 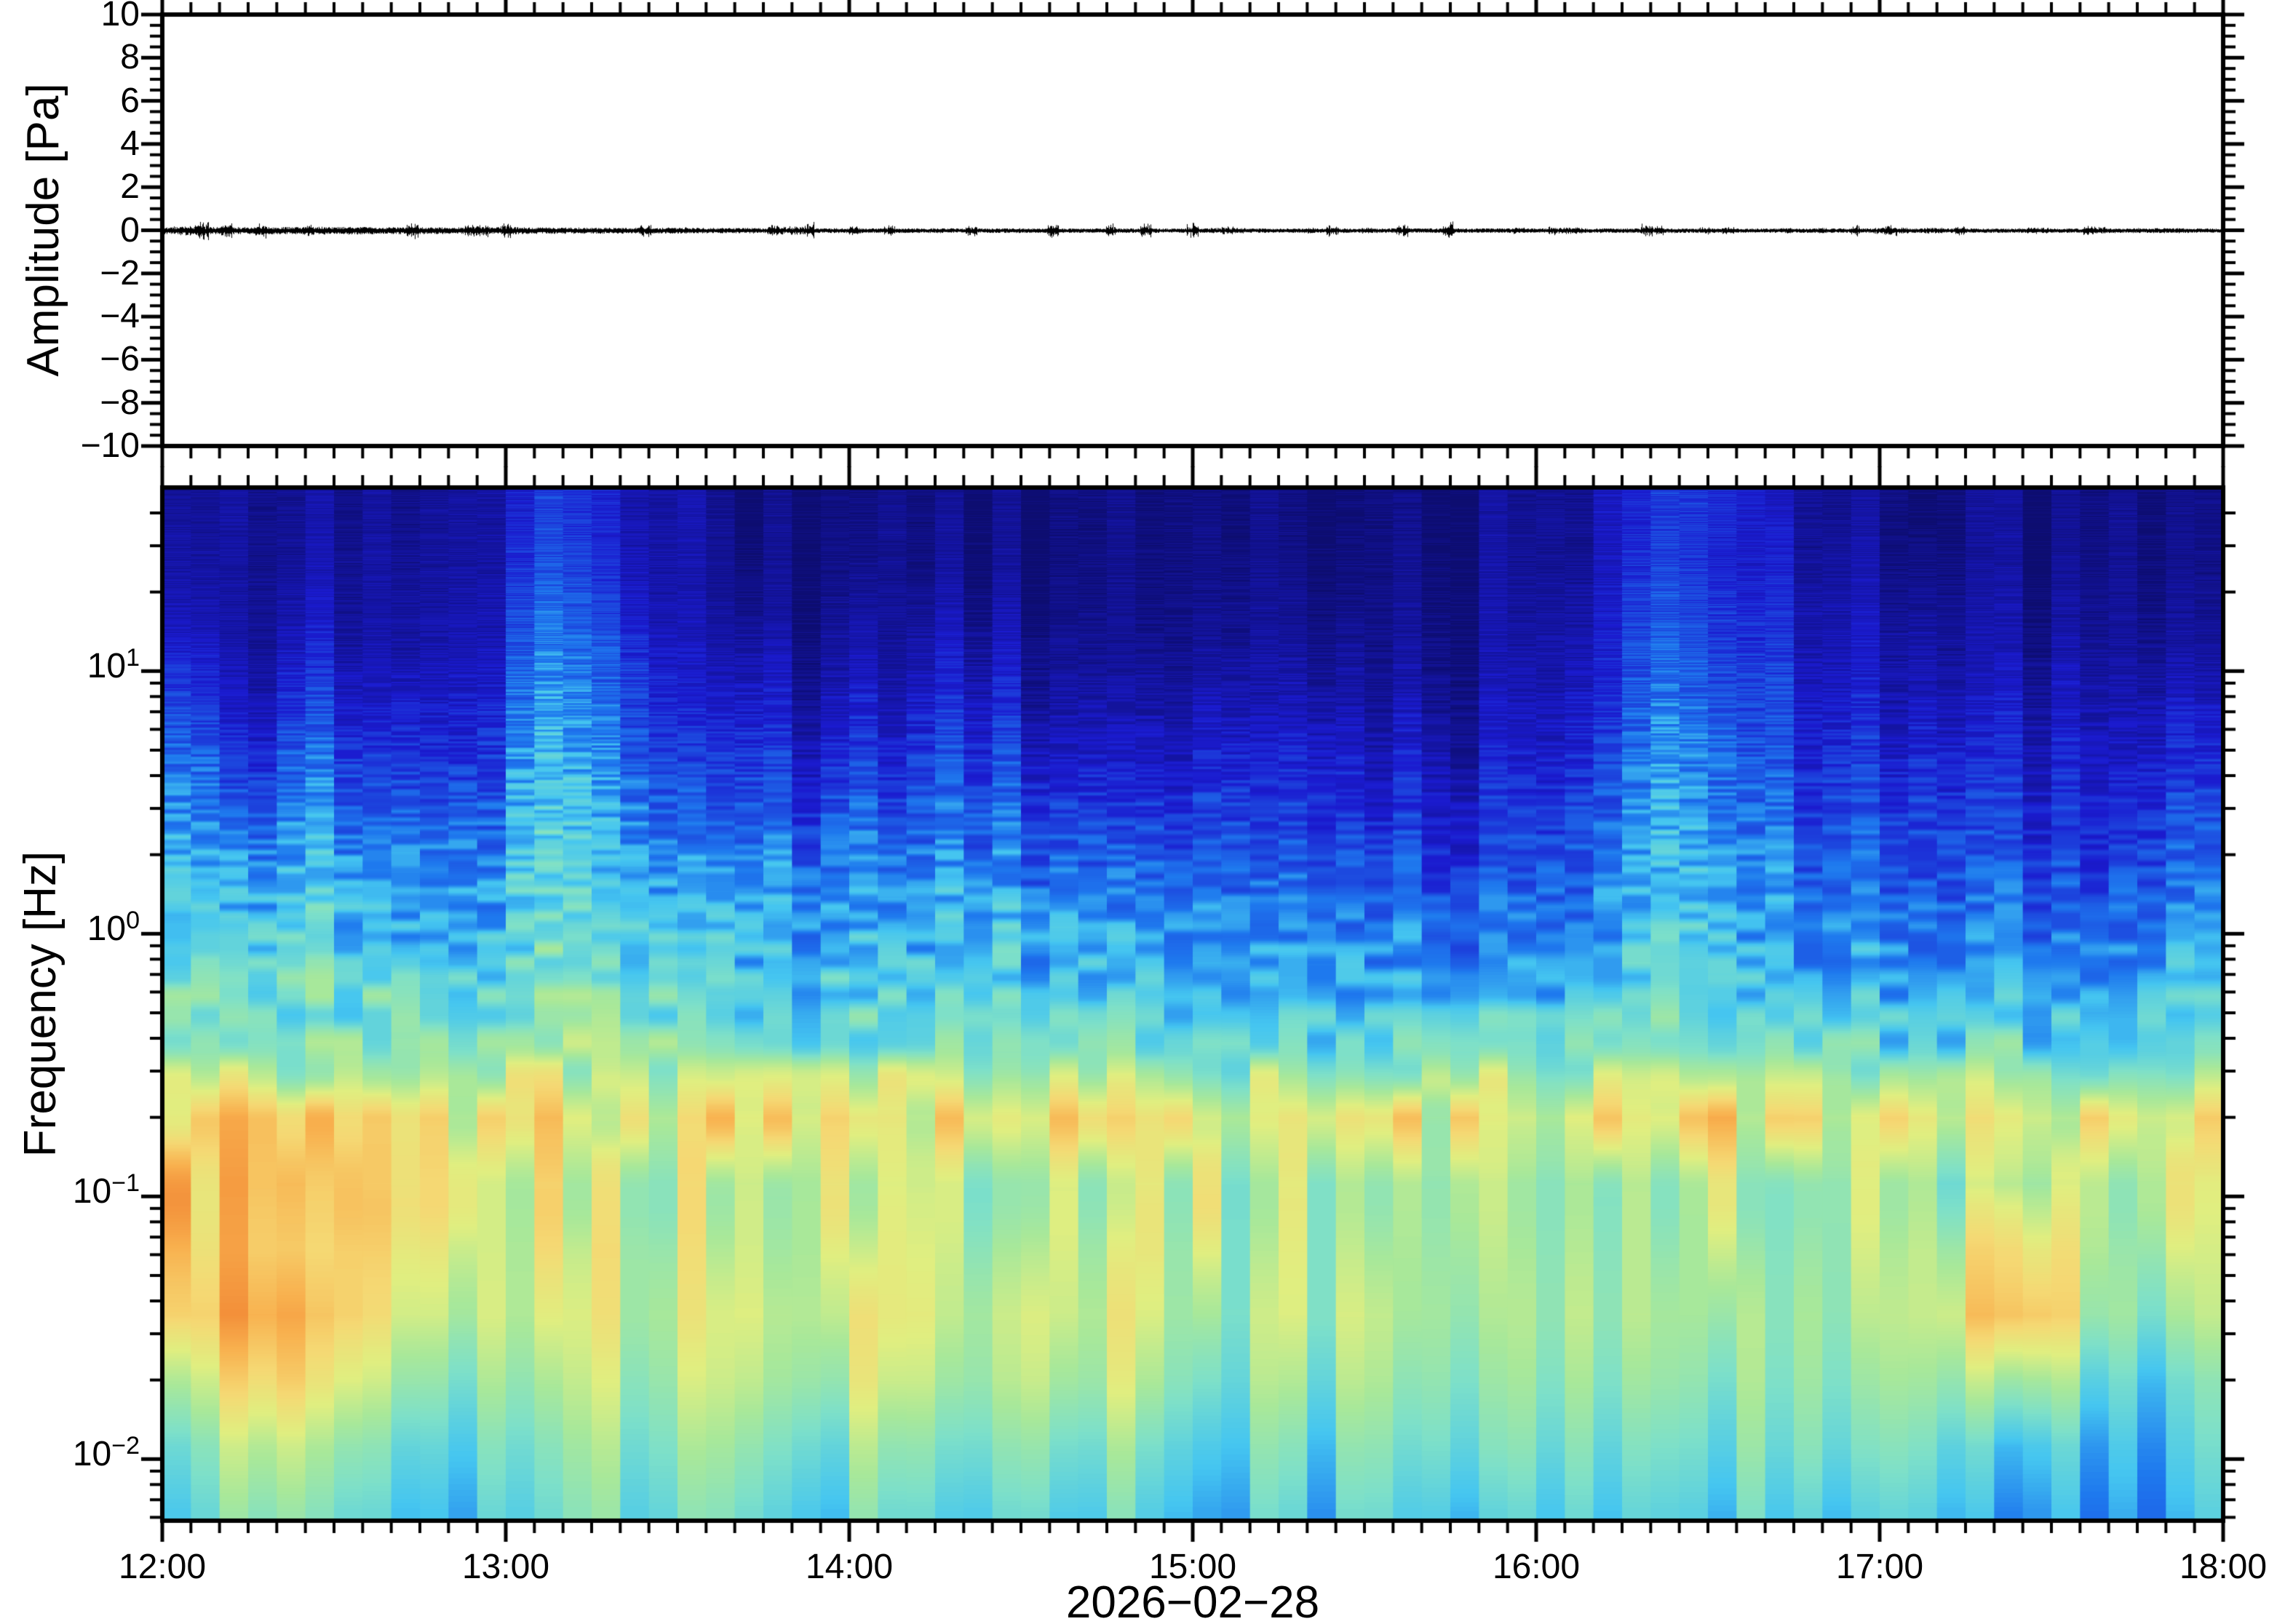 What do you see at coordinates (130, 57) in the screenshot?
I see `amplitude-tick-label: 8` at bounding box center [130, 57].